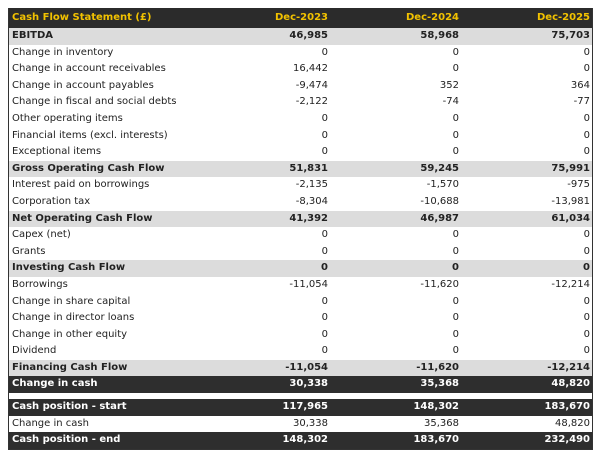 The image size is (600, 456). I want to click on row-label: Financial items (excl. interests), so click(90, 135).